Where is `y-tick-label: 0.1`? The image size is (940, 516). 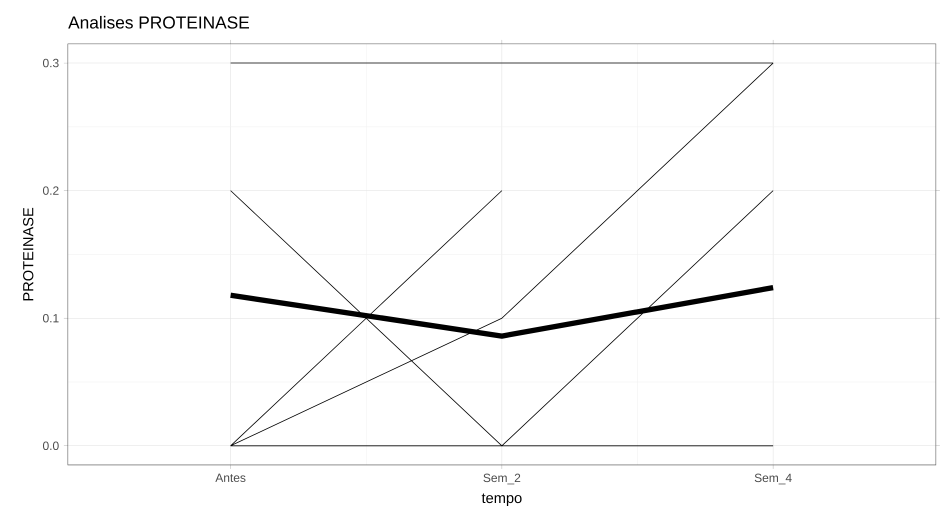 y-tick-label: 0.1 is located at coordinates (50, 318).